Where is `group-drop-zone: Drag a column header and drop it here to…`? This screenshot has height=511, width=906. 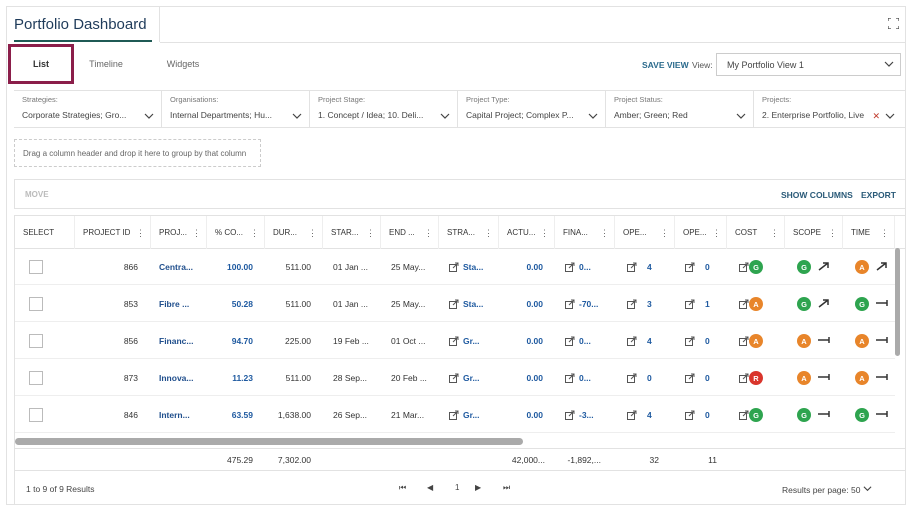 group-drop-zone: Drag a column header and drop it here to… is located at coordinates (137, 153).